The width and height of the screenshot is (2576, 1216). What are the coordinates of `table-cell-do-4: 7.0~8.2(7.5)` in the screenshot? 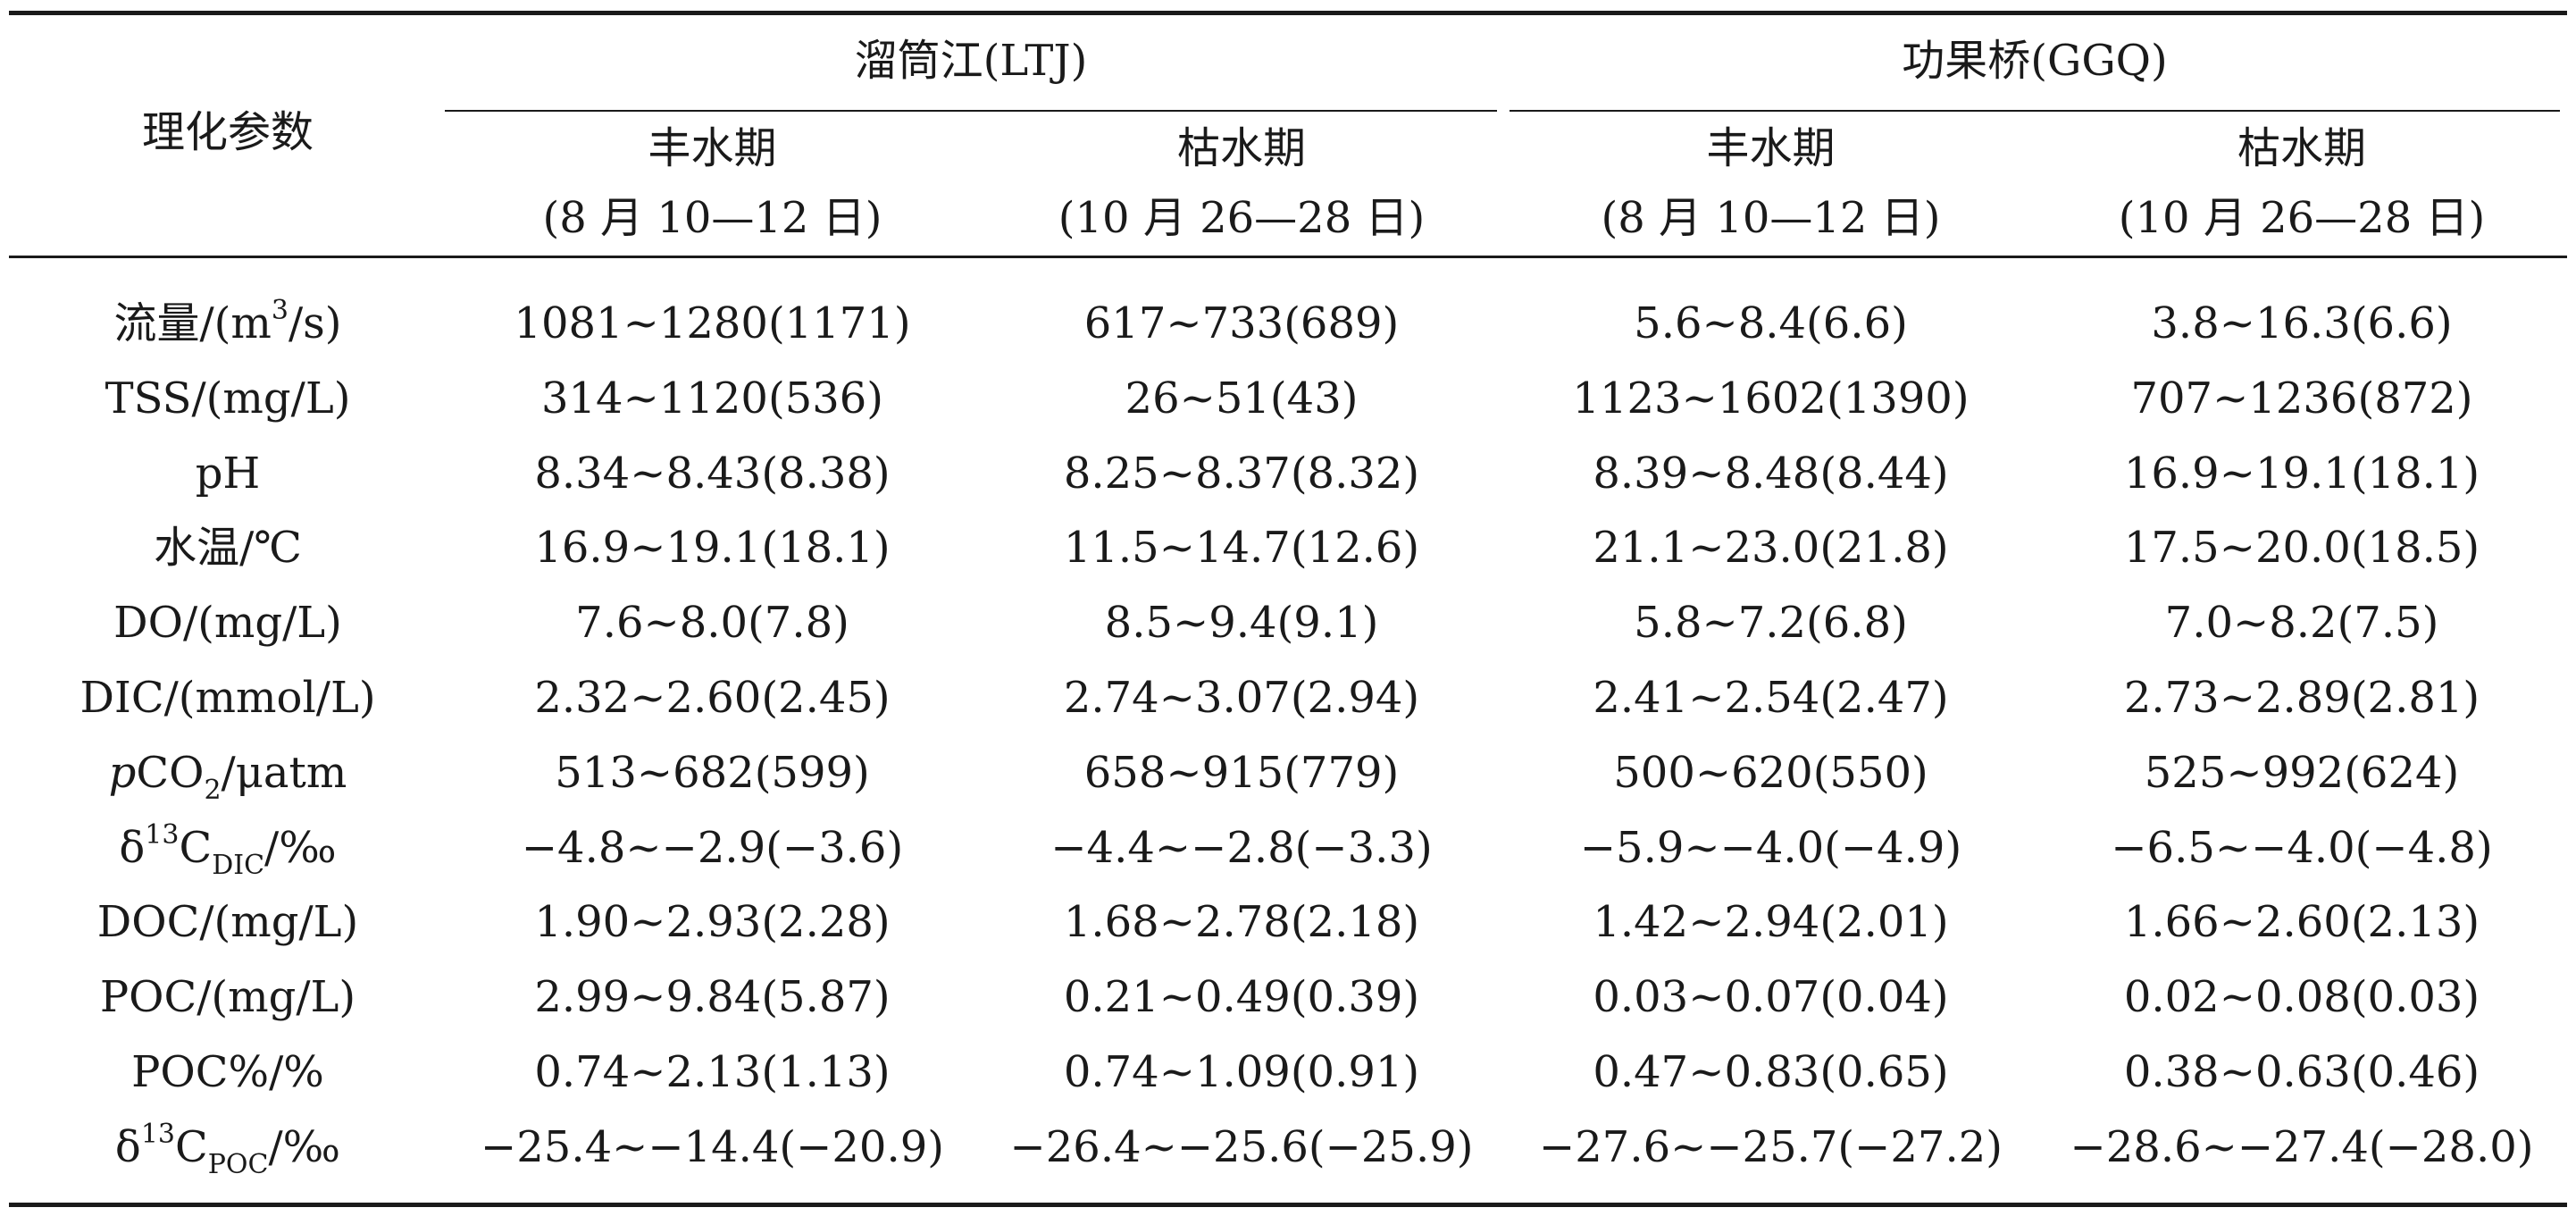 It's located at (2301, 623).